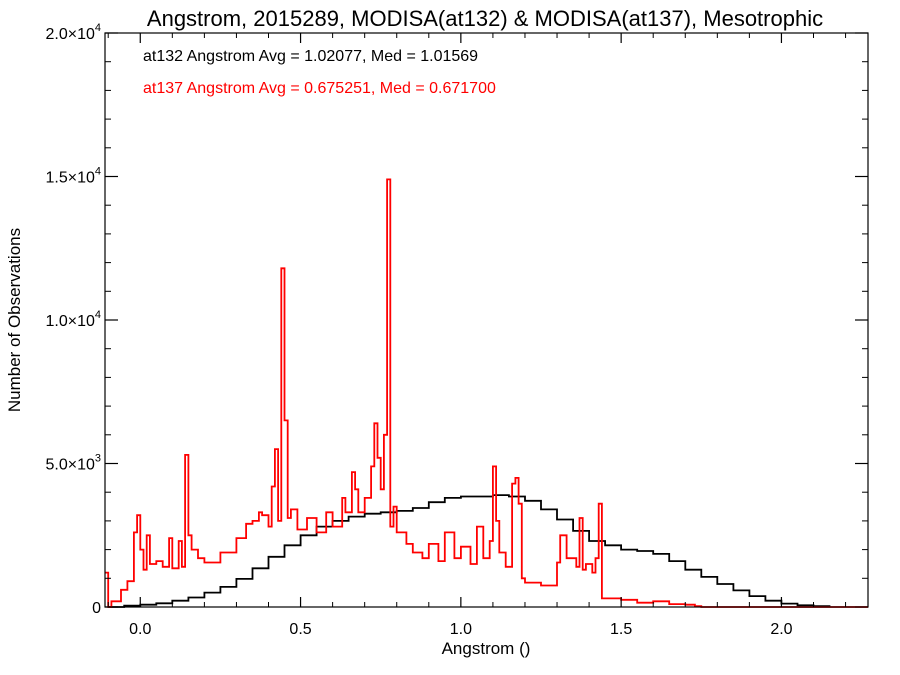 The width and height of the screenshot is (900, 675). Describe the element at coordinates (140, 629) in the screenshot. I see `x-tick-label: 0.0` at that location.